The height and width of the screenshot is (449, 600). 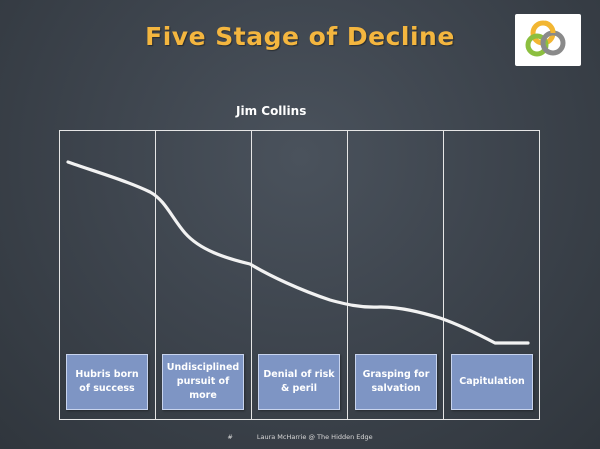 What do you see at coordinates (396, 382) in the screenshot?
I see `stage-box-grasping: Grasping for salvation` at bounding box center [396, 382].